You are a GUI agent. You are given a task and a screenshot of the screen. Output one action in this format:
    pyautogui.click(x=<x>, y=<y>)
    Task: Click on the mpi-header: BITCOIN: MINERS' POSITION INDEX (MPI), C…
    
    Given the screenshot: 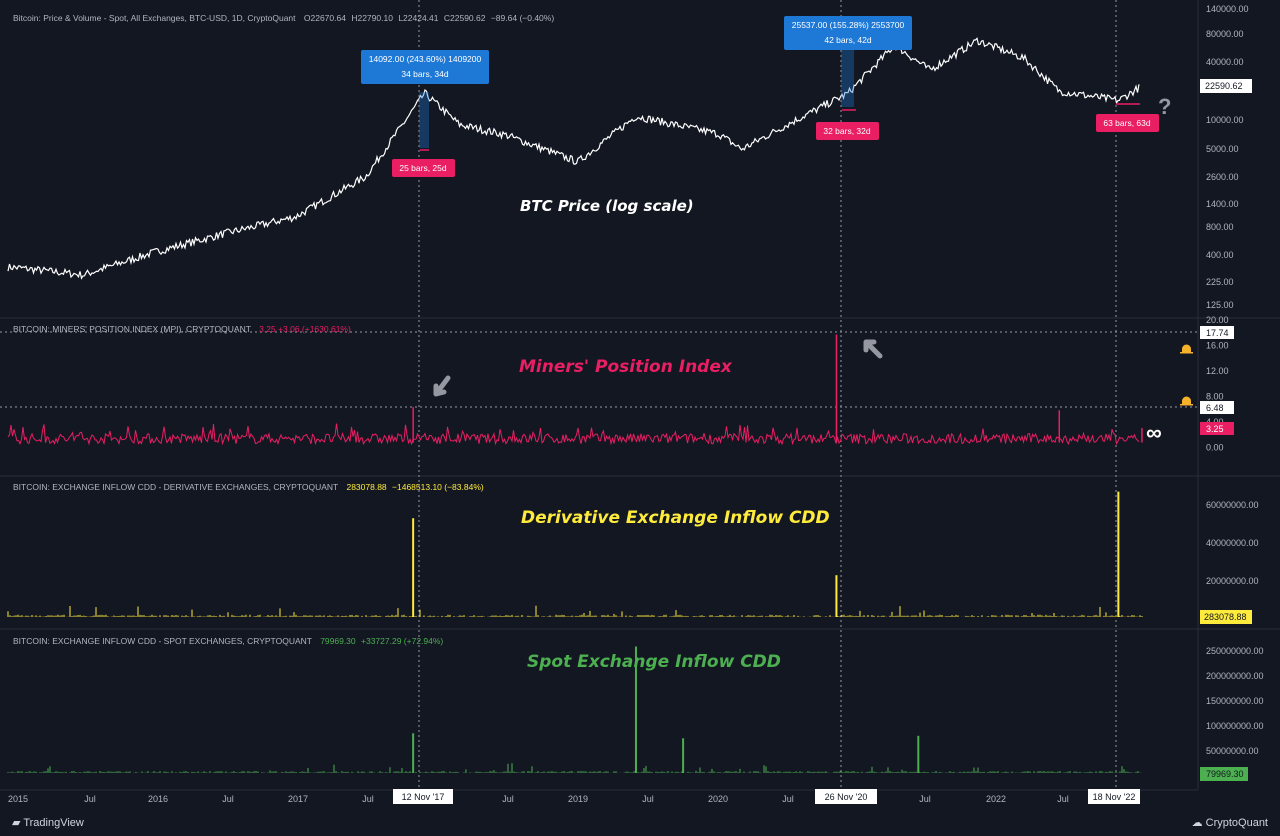 What is the action you would take?
    pyautogui.click(x=182, y=329)
    